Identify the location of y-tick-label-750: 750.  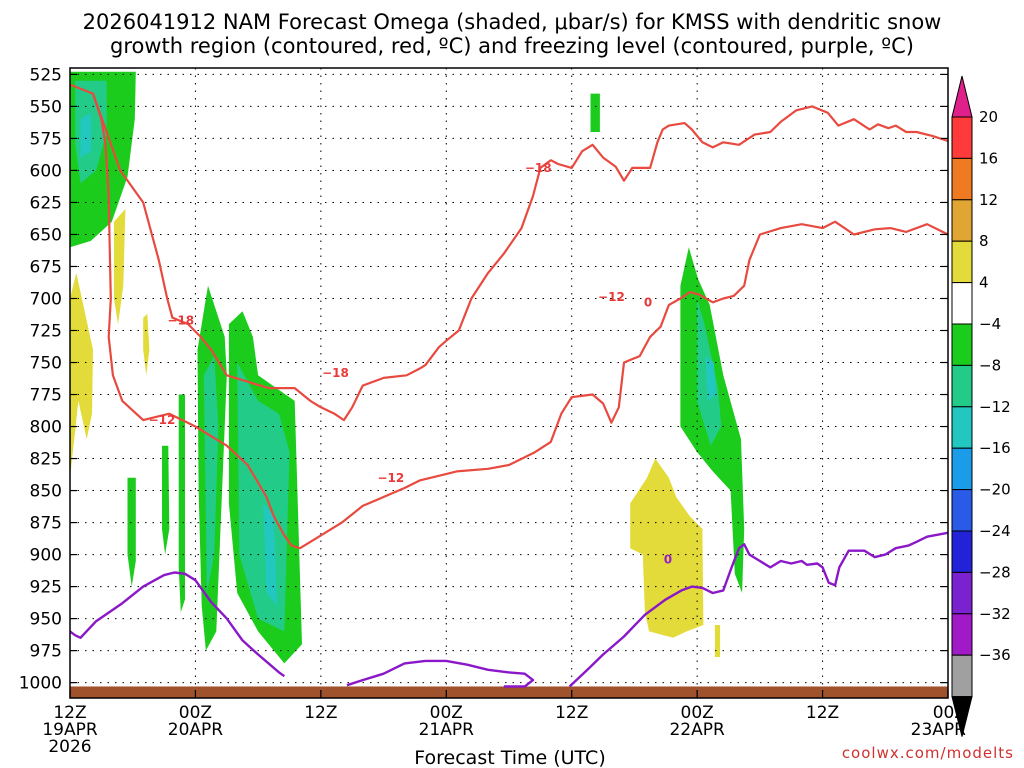
(46, 364).